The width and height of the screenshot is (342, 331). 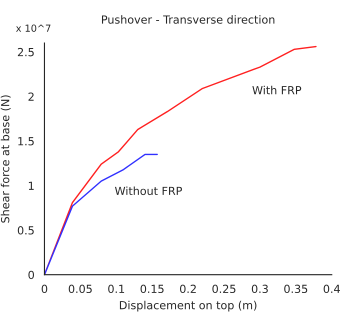 What do you see at coordinates (116, 289) in the screenshot?
I see `x-tick-label: 0.1` at bounding box center [116, 289].